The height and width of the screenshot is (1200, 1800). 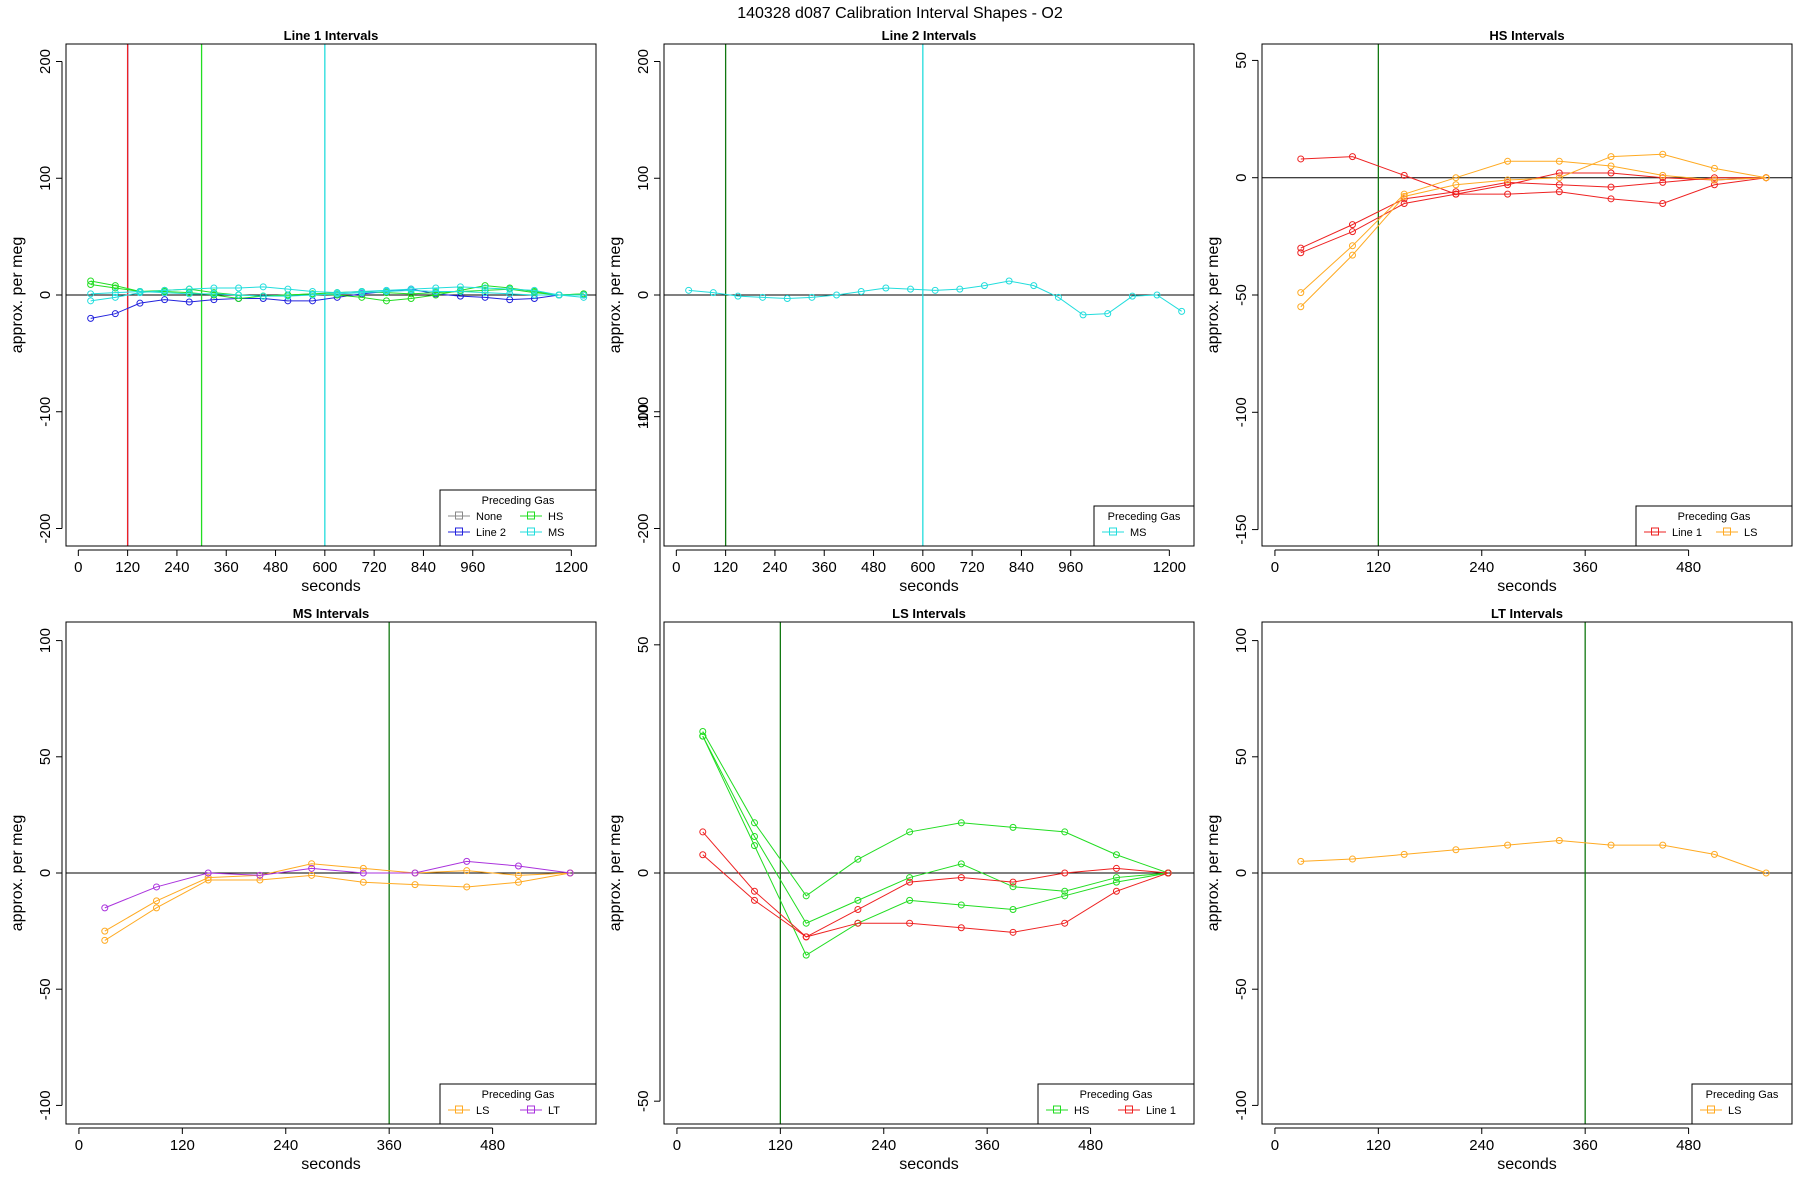 I want to click on legend: Preceding Gas None Line 2 HS MS, so click(x=518, y=518).